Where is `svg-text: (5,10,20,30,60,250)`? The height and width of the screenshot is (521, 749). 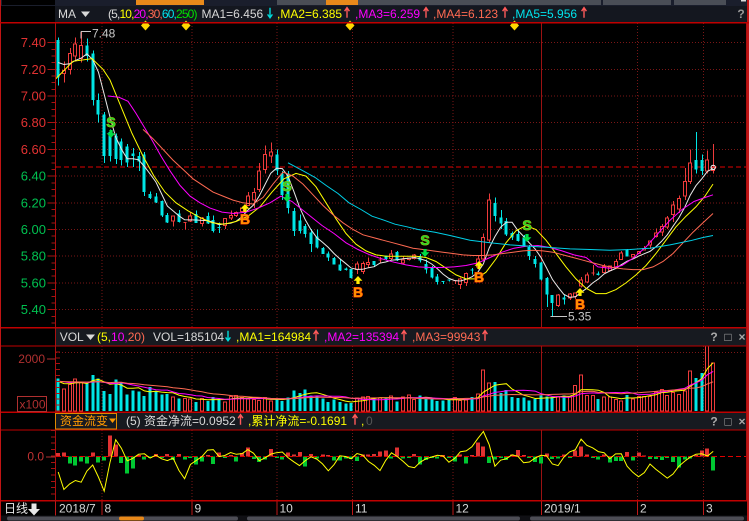 svg-text: (5,10,20,30,60,250) is located at coordinates (153, 14).